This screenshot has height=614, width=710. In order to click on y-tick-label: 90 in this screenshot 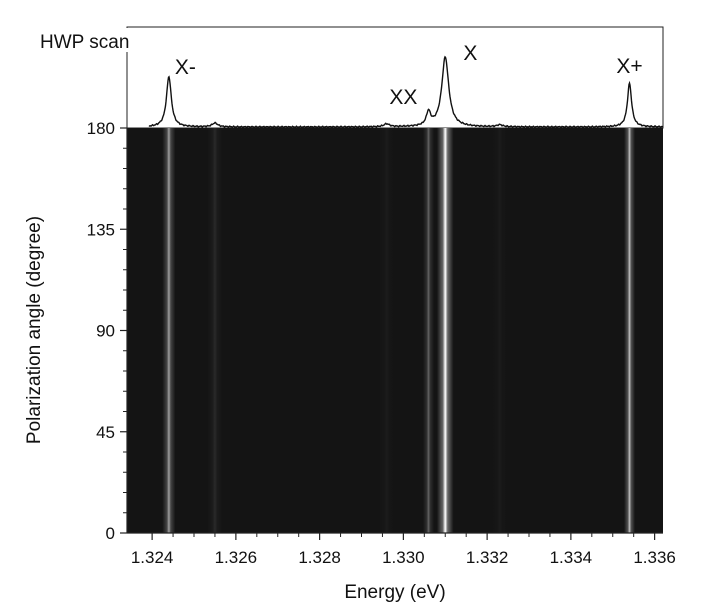, I will do `click(105, 331)`.